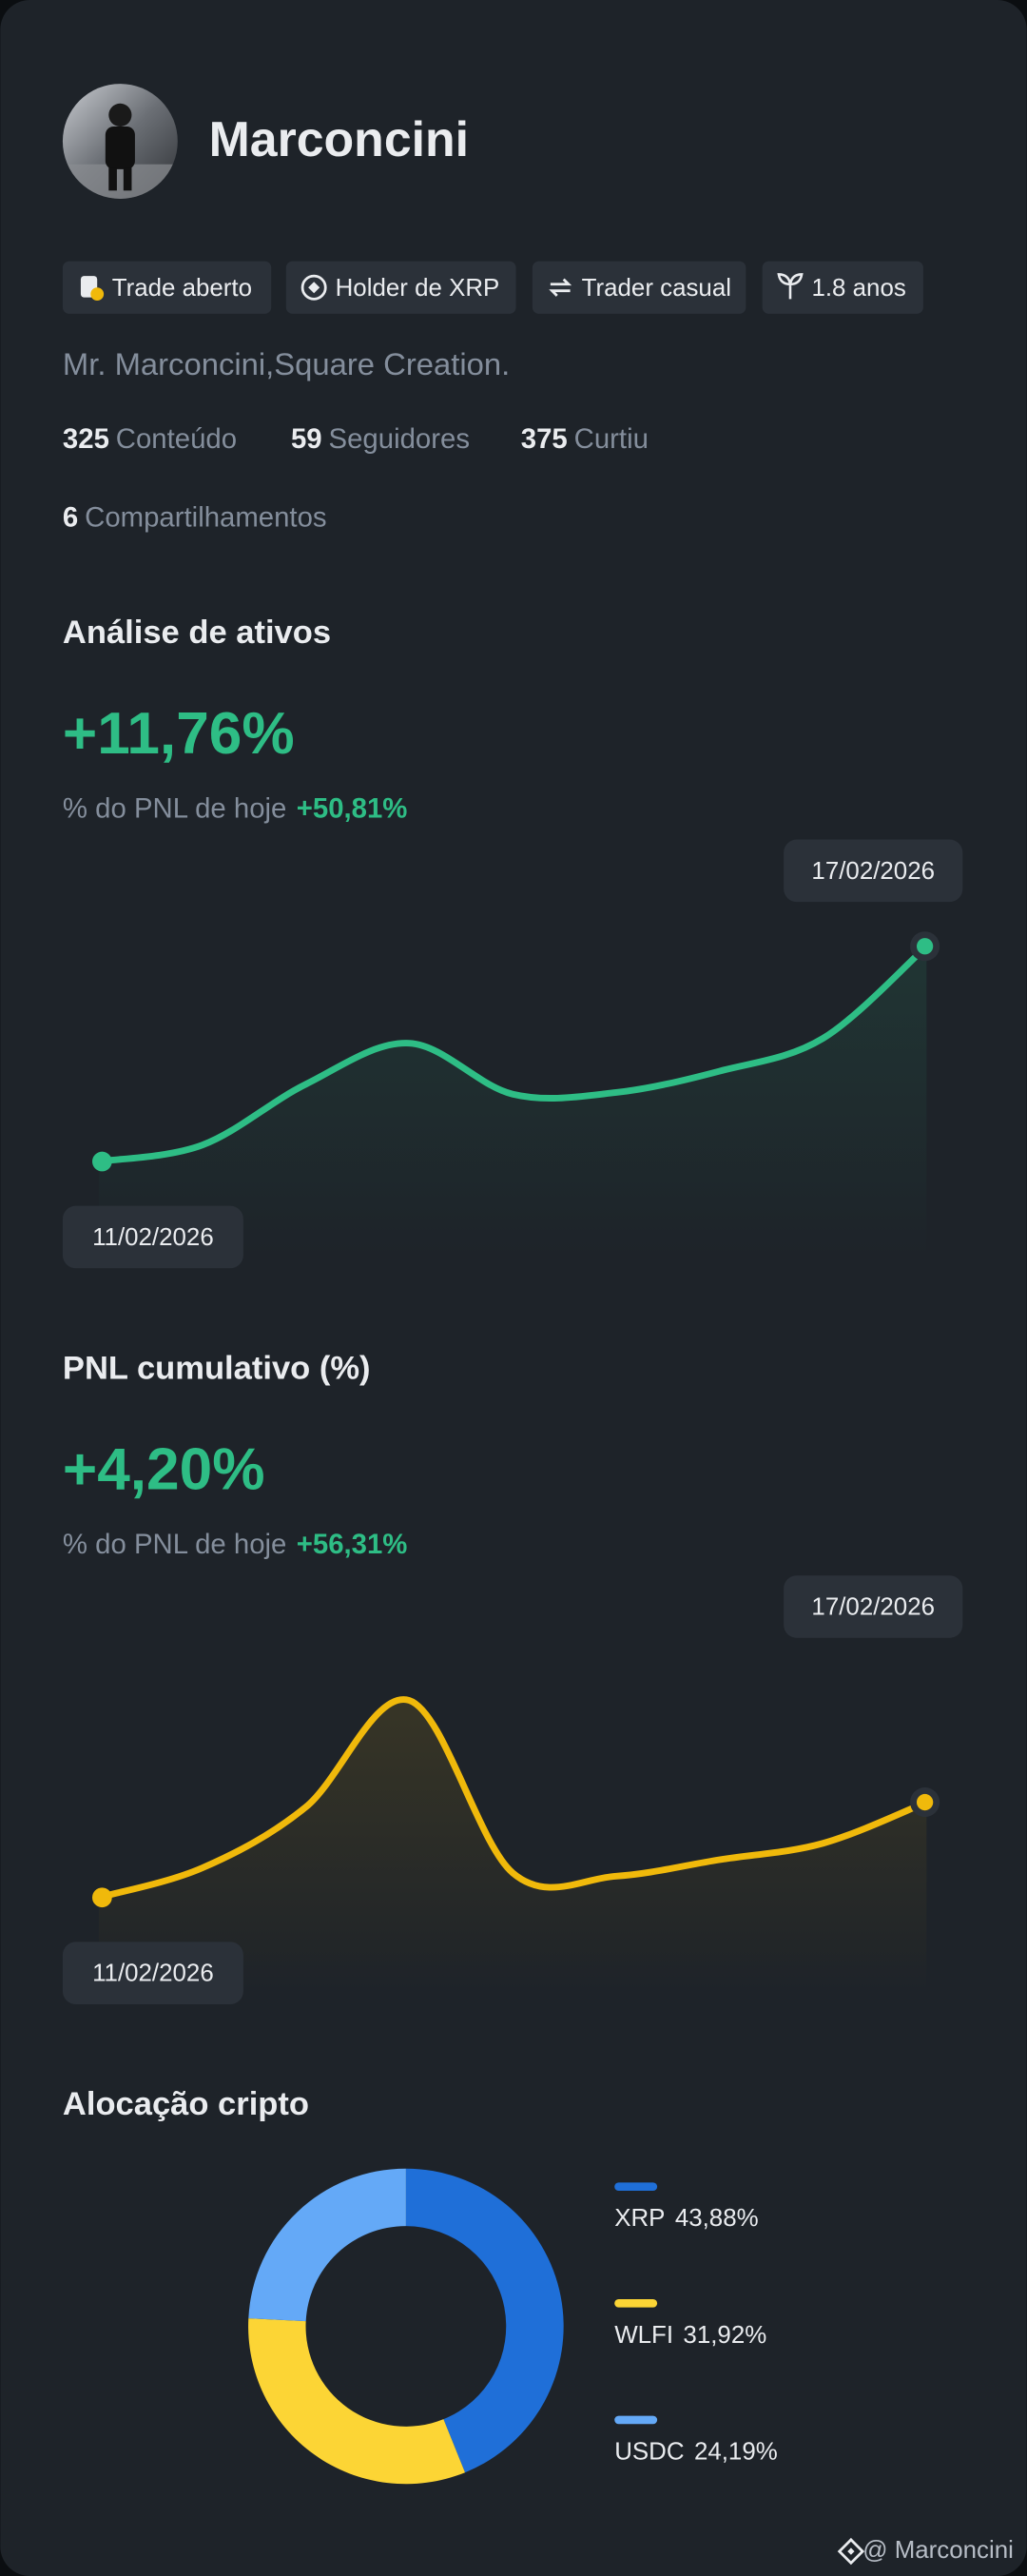 The height and width of the screenshot is (2576, 1027). Describe the element at coordinates (640, 2219) in the screenshot. I see `legend-name: XRP` at that location.